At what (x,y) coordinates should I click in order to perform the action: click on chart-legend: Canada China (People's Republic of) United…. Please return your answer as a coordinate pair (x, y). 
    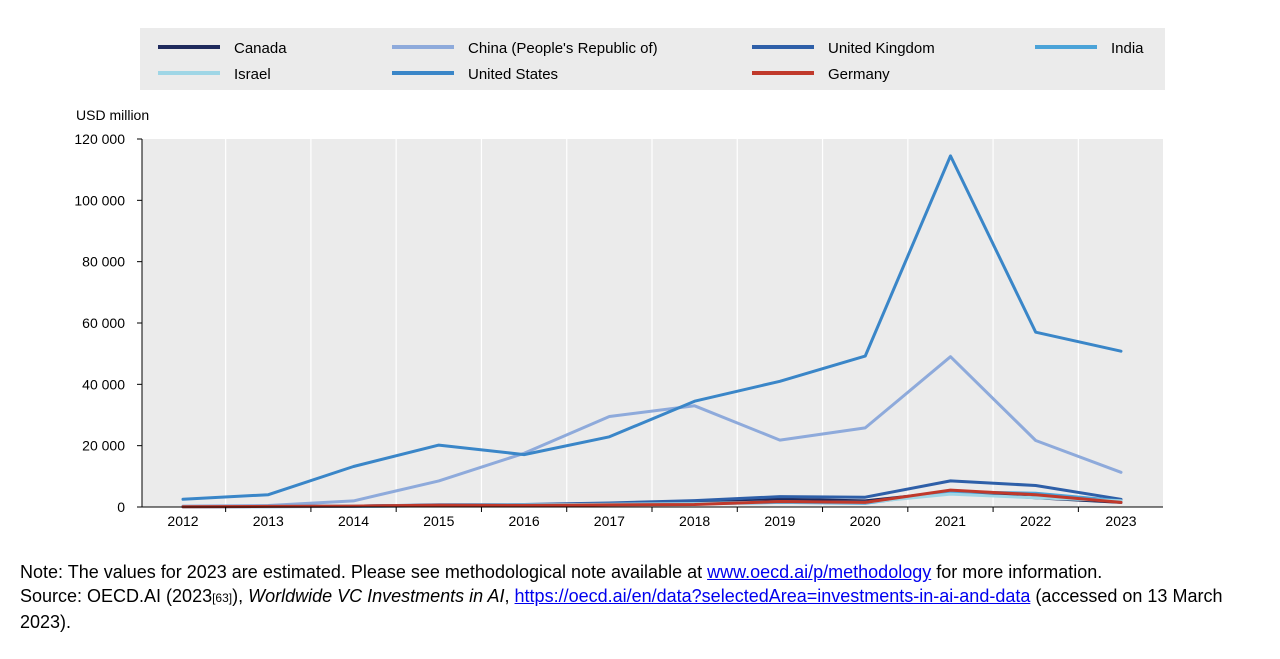
    Looking at the image, I should click on (651, 61).